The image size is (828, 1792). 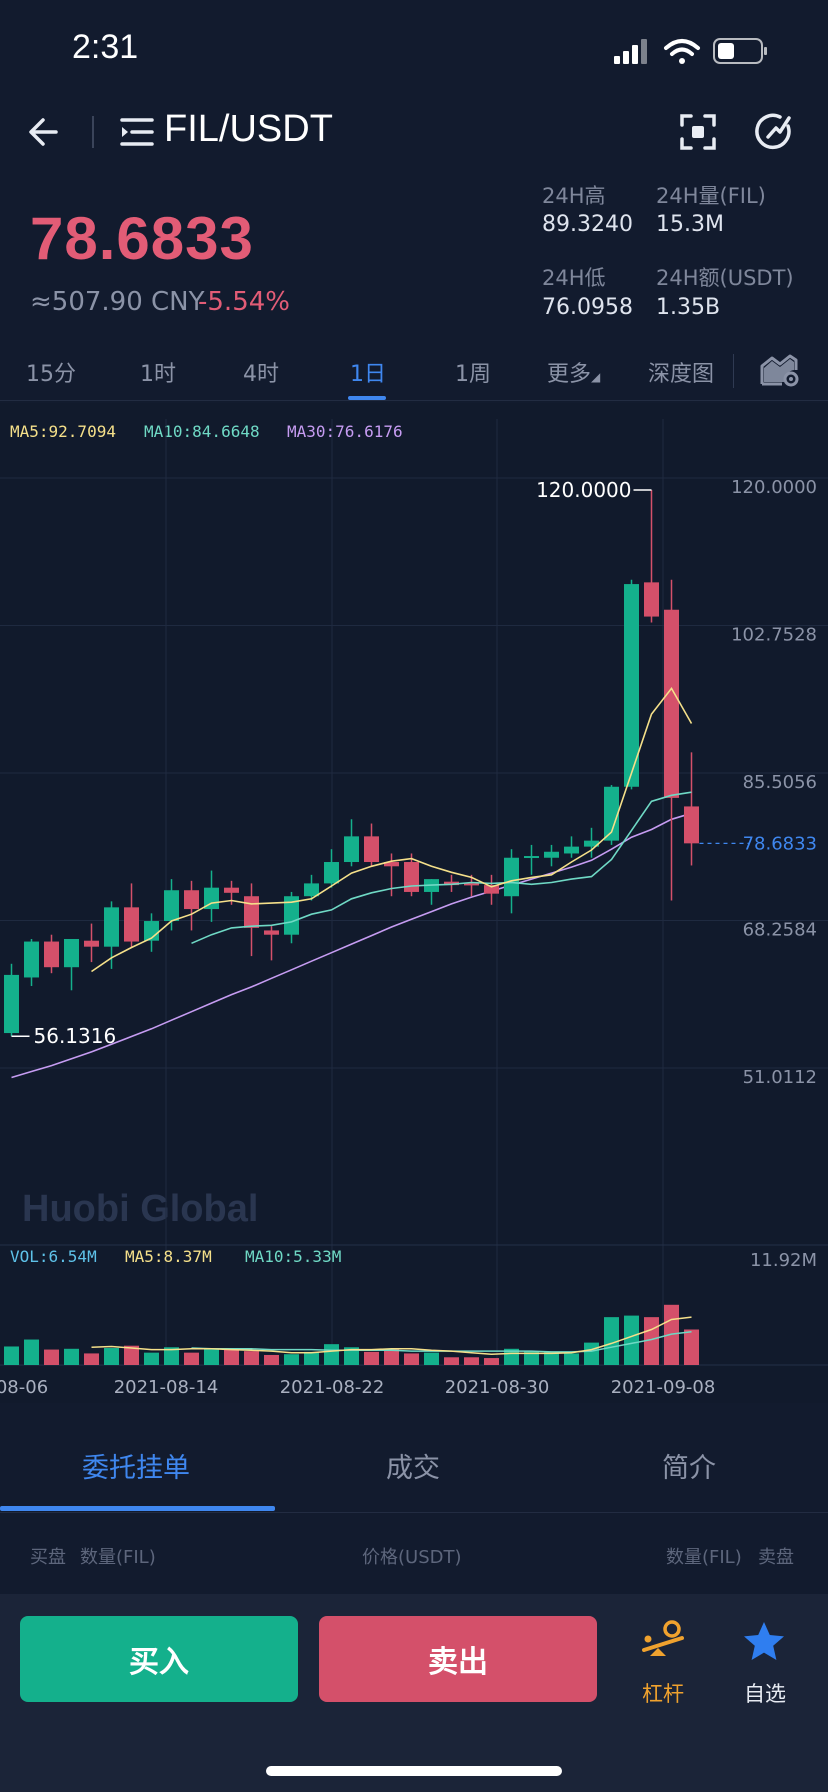 What do you see at coordinates (765, 1694) in the screenshot?
I see `favorite-label: 自选` at bounding box center [765, 1694].